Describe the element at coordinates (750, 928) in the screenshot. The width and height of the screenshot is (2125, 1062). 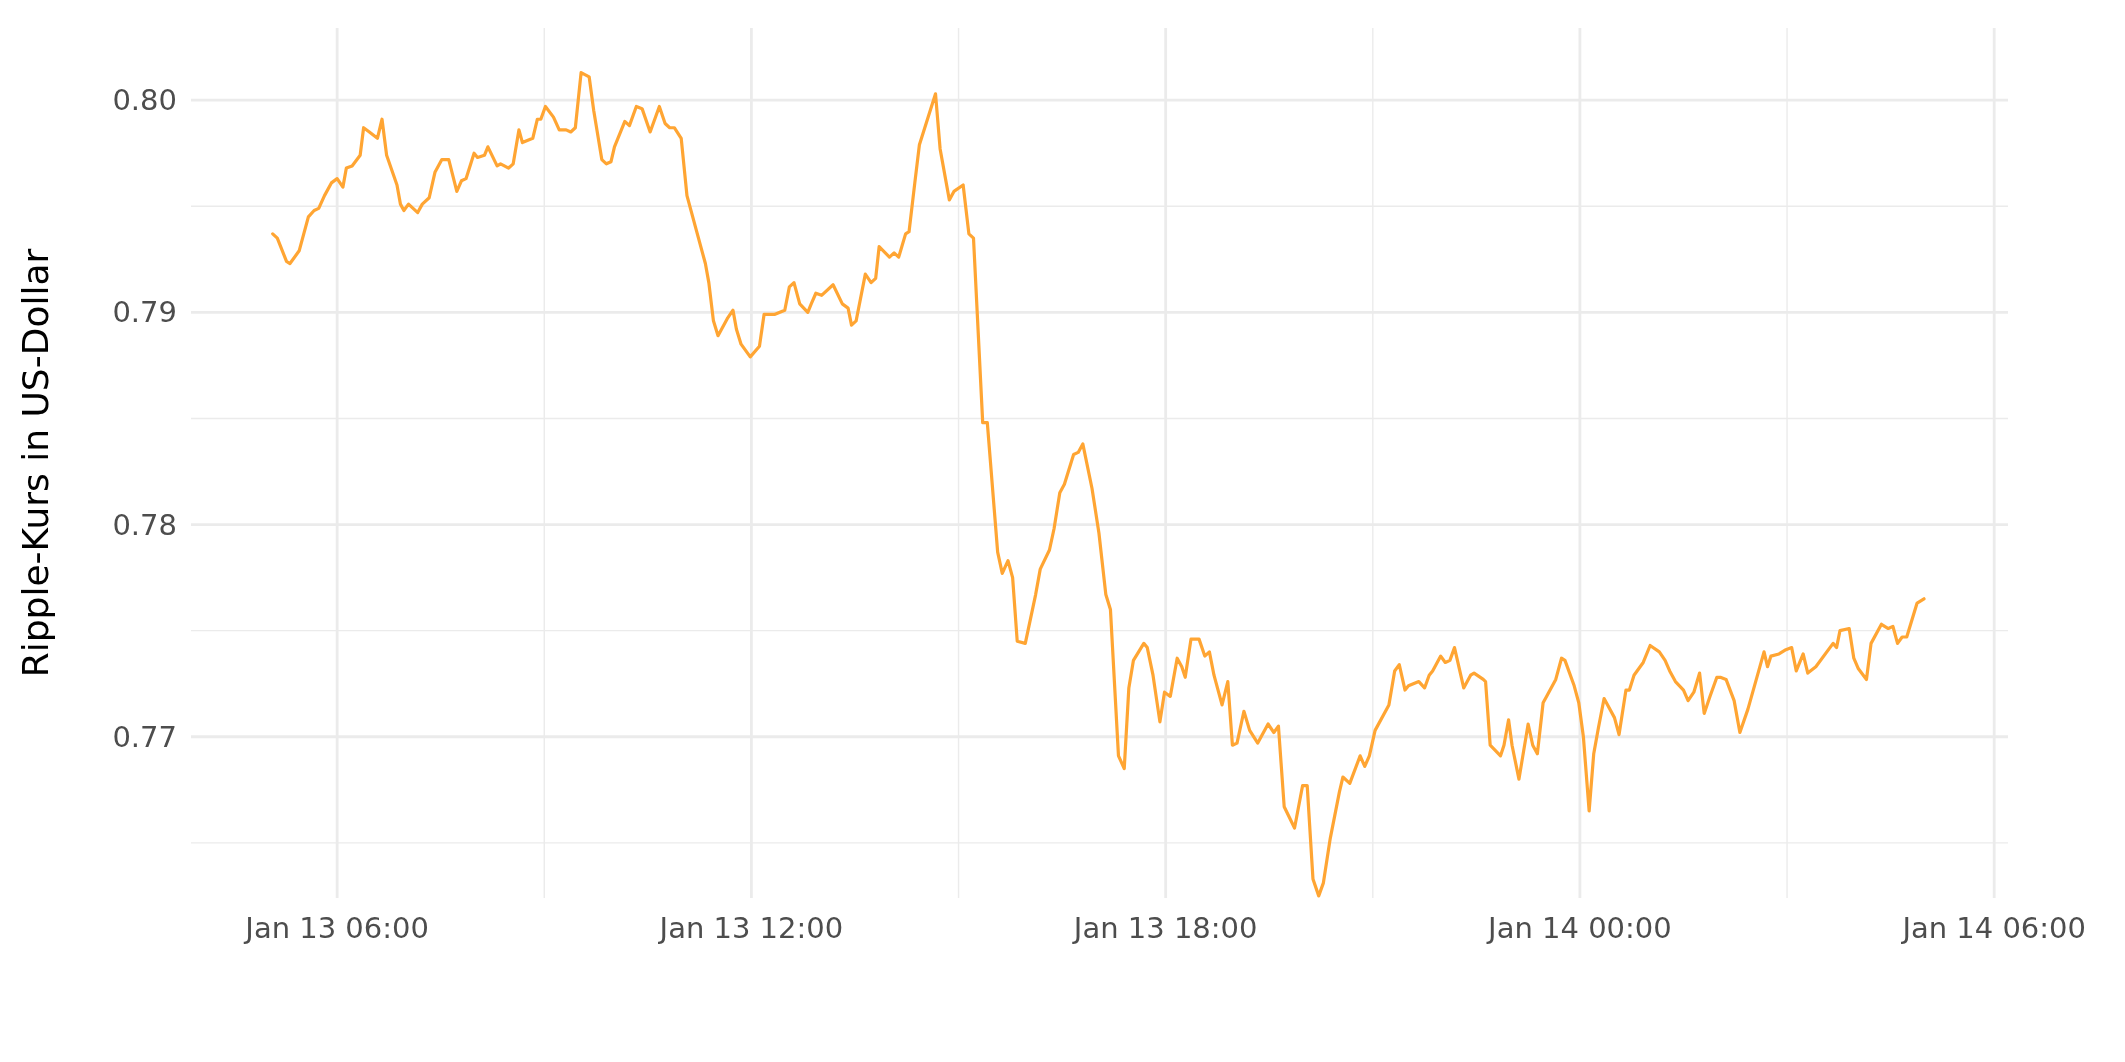
I see `x-tick-label: Jan 13 12:00` at that location.